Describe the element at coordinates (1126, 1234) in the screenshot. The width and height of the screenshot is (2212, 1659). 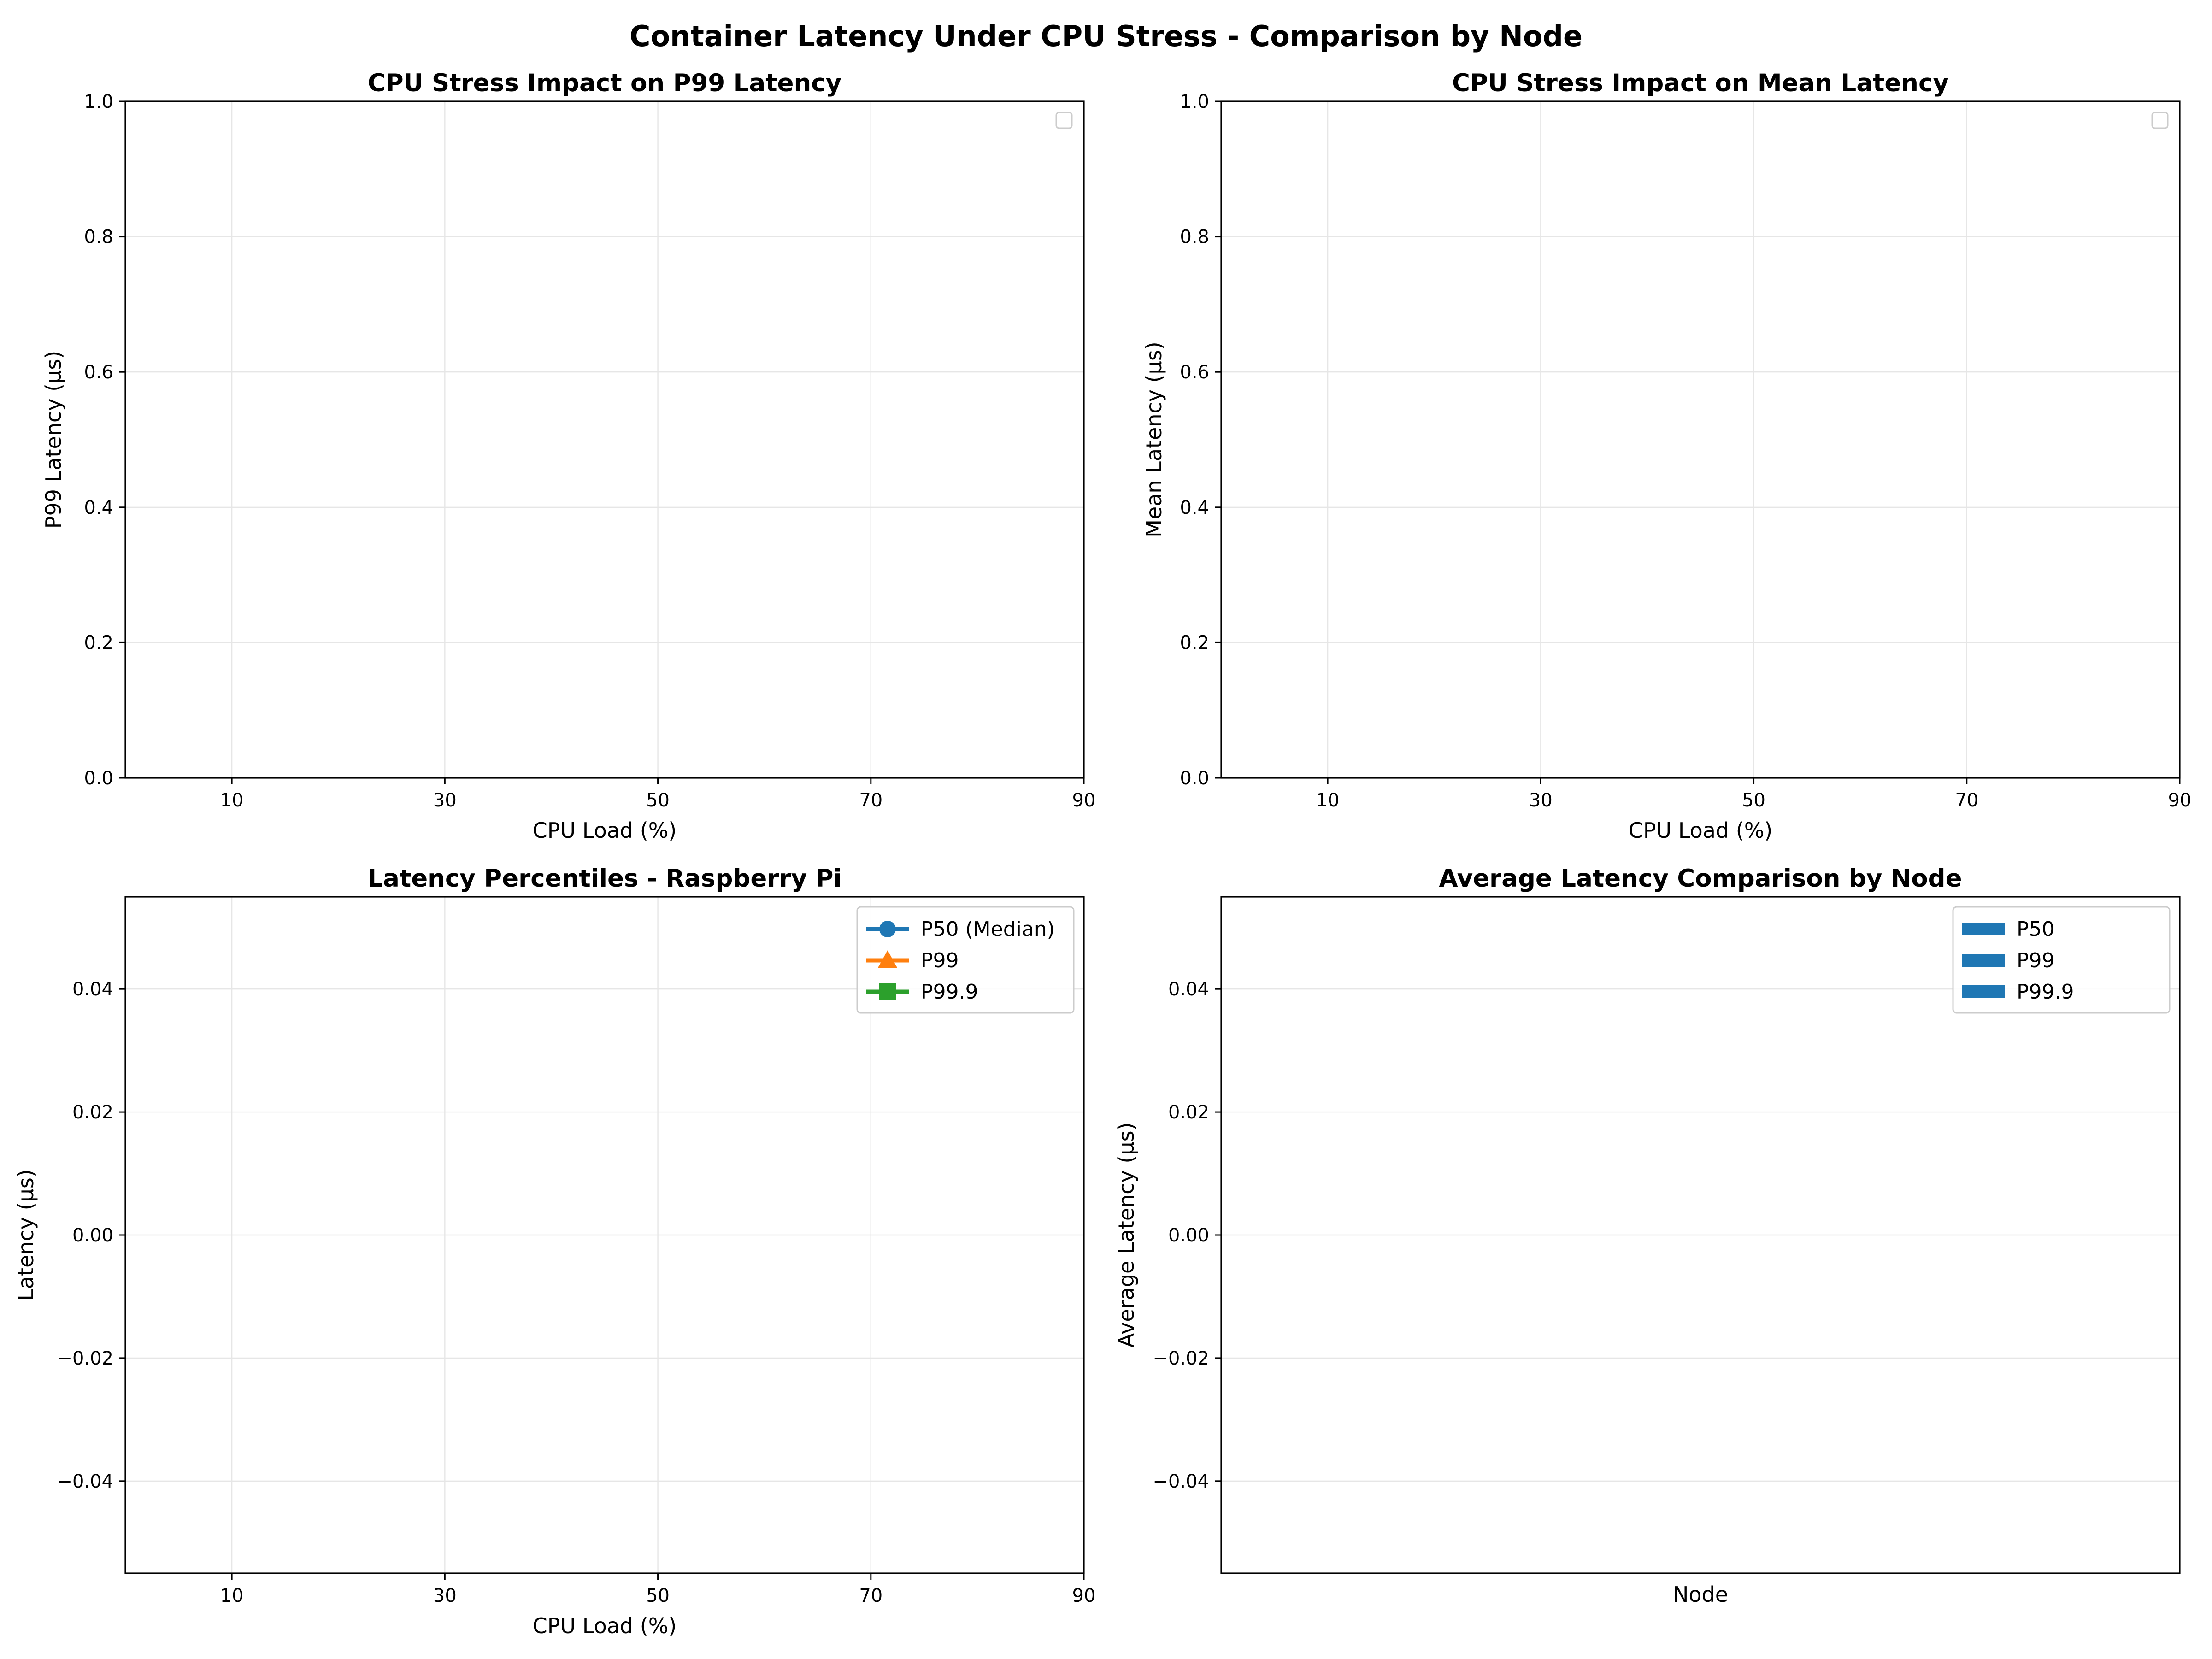
I see `y-axis-label: Average Latency (µs)` at that location.